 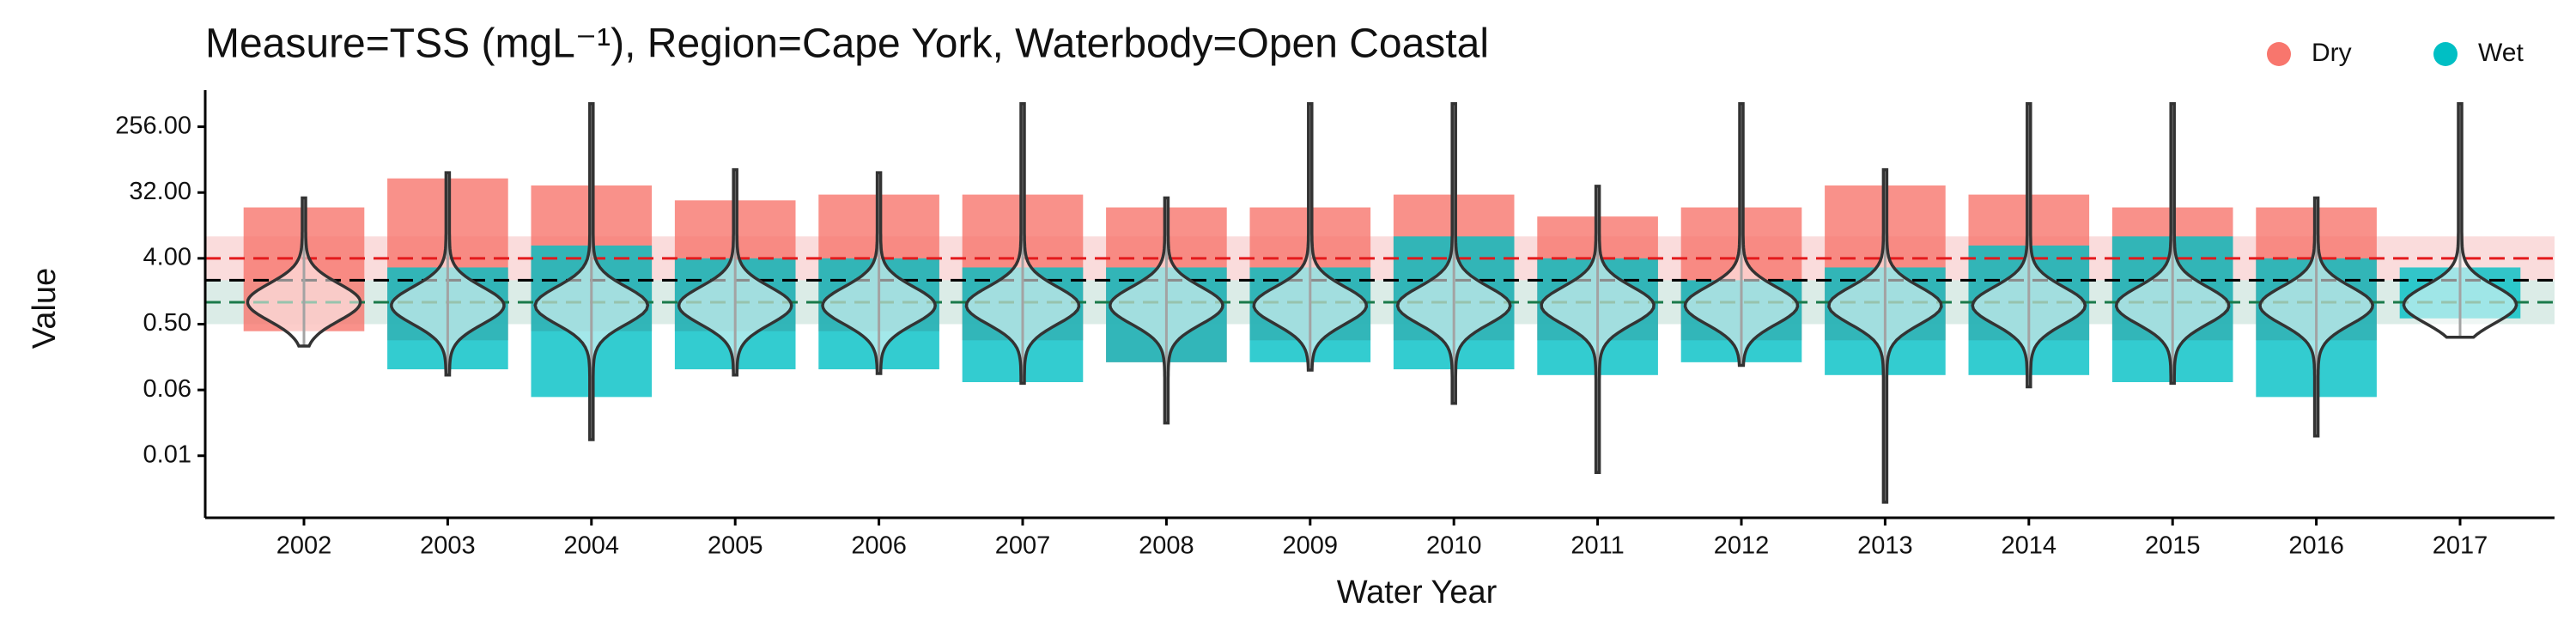 What do you see at coordinates (167, 258) in the screenshot?
I see `y-tick-label: 4.00` at bounding box center [167, 258].